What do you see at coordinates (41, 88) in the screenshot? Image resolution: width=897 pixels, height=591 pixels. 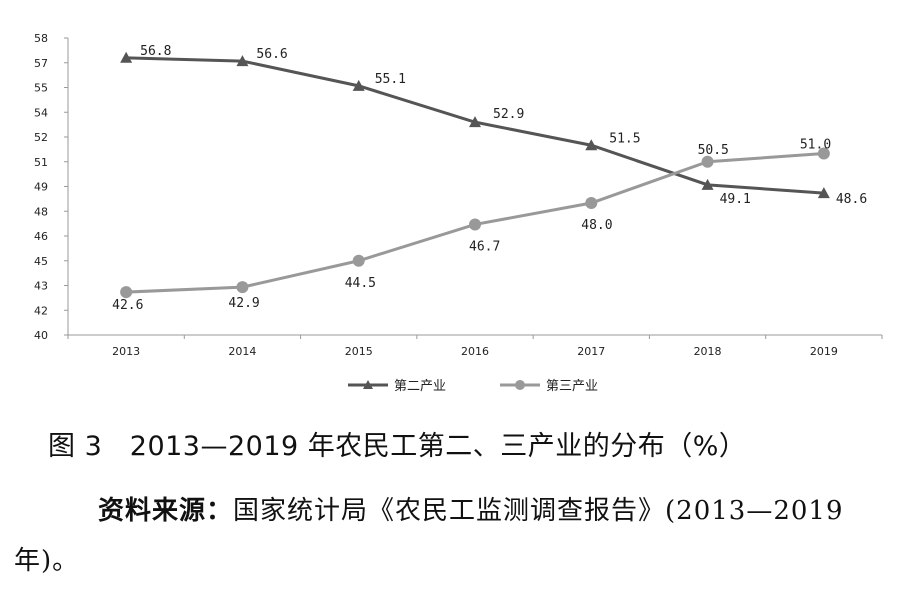 I see `y-tick-label: 55` at bounding box center [41, 88].